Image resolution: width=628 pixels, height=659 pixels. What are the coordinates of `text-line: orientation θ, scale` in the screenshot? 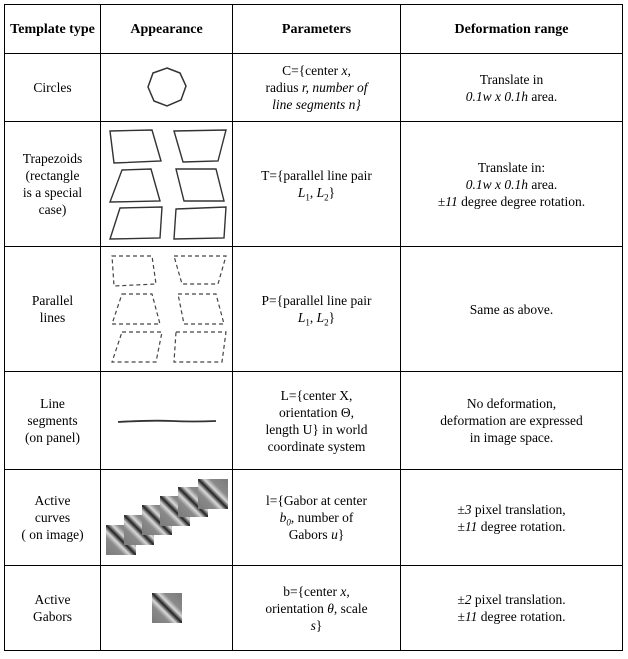 It's located at (316, 608).